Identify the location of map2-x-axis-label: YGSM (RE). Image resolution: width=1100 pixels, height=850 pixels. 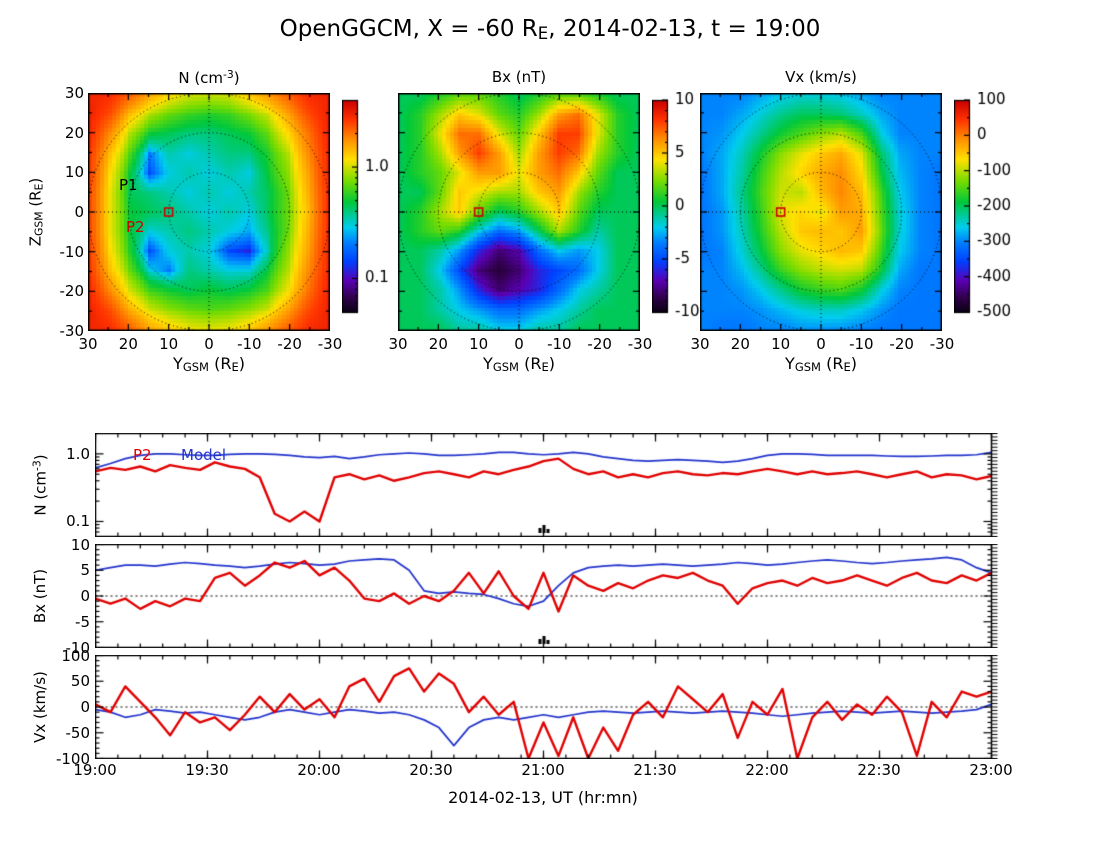
(519, 364).